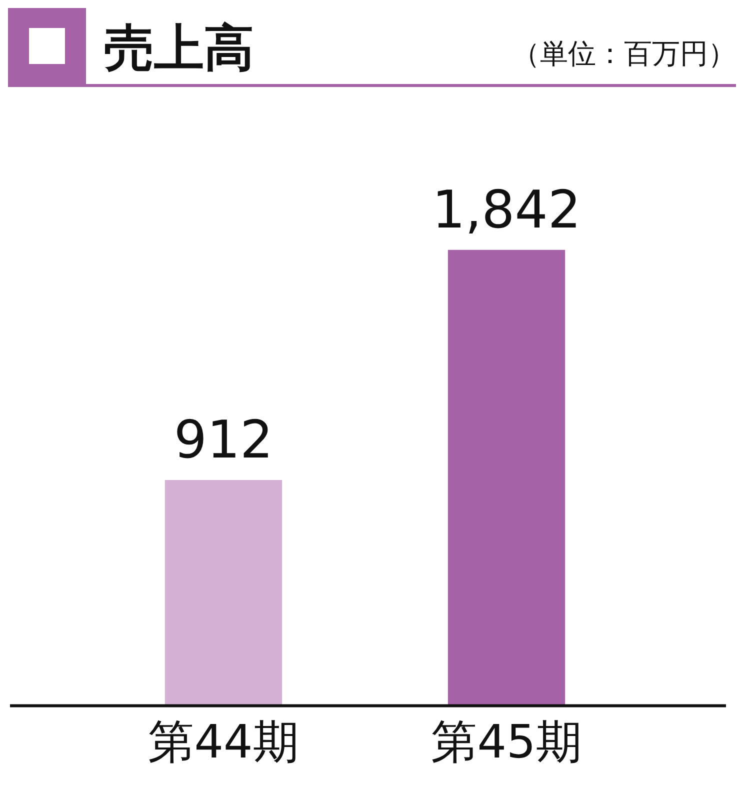 The image size is (740, 789). I want to click on x-tick-label: 第45期, so click(506, 741).